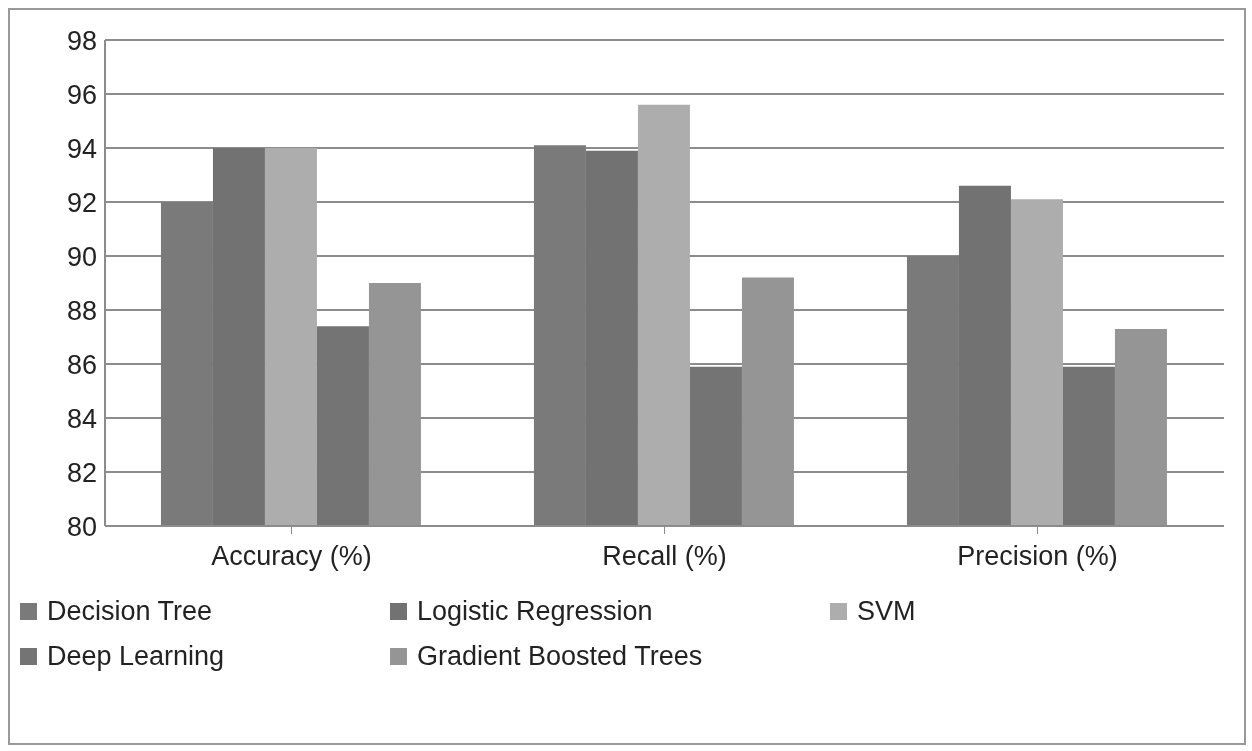 The height and width of the screenshot is (751, 1252). Describe the element at coordinates (81, 418) in the screenshot. I see `y-tick-label: 84` at that location.